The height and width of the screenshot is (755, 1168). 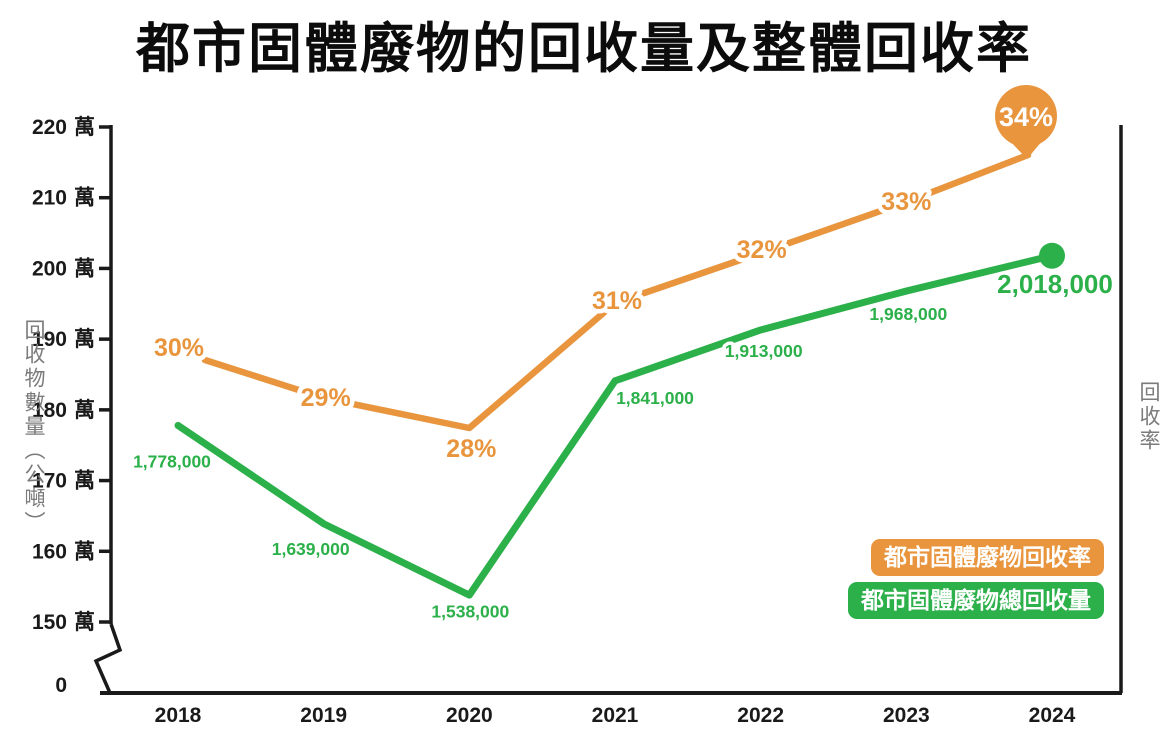 What do you see at coordinates (987, 557) in the screenshot?
I see `legend-item-recycling-rate: 都市固體廢物回收率` at bounding box center [987, 557].